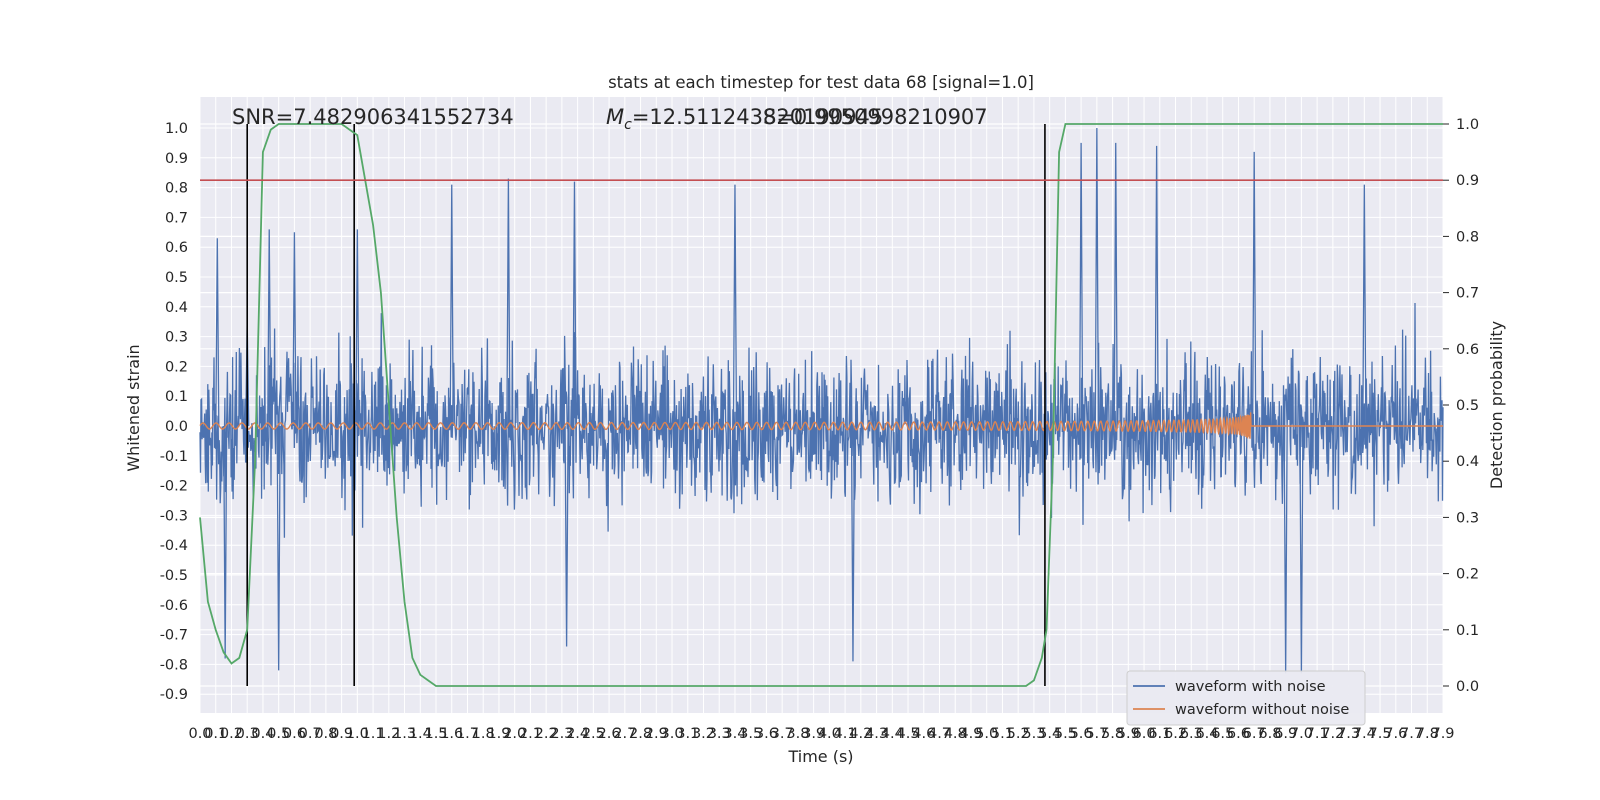 This screenshot has height=800, width=1600. What do you see at coordinates (325, 734) in the screenshot?
I see `x-tick-label: 0.8` at bounding box center [325, 734].